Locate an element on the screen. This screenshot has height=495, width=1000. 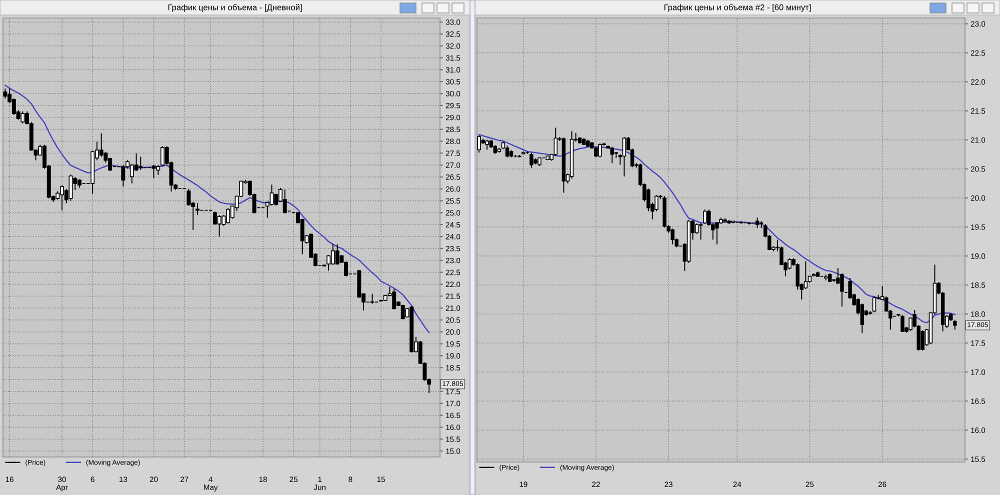
chart-title: График цены и объема - [Дневной] is located at coordinates (235, 8).